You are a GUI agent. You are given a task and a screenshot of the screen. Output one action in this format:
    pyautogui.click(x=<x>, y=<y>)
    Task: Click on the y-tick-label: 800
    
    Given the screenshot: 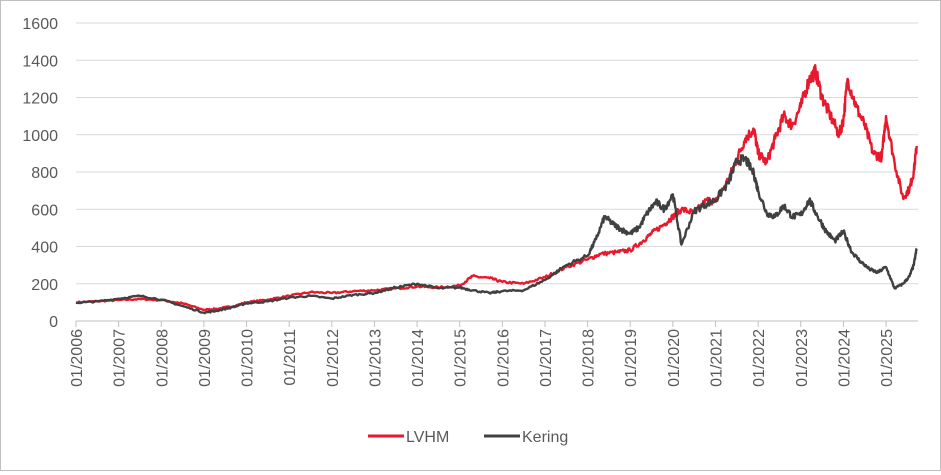 What is the action you would take?
    pyautogui.click(x=44, y=173)
    